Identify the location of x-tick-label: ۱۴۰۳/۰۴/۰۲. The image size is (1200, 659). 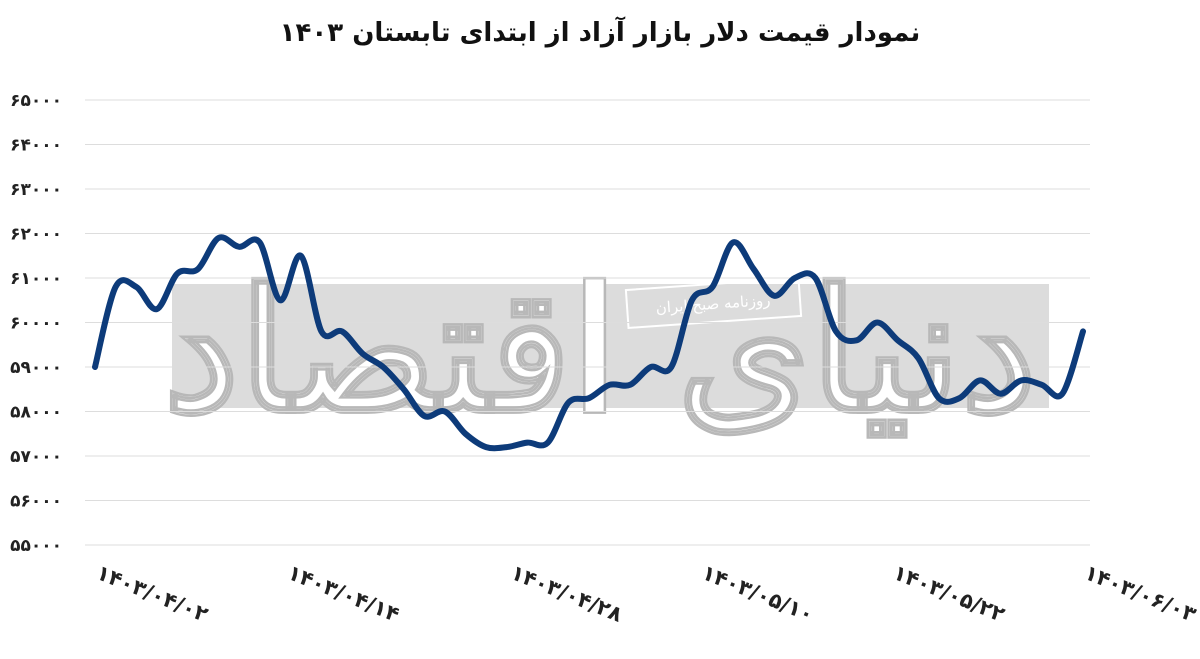
(152, 593).